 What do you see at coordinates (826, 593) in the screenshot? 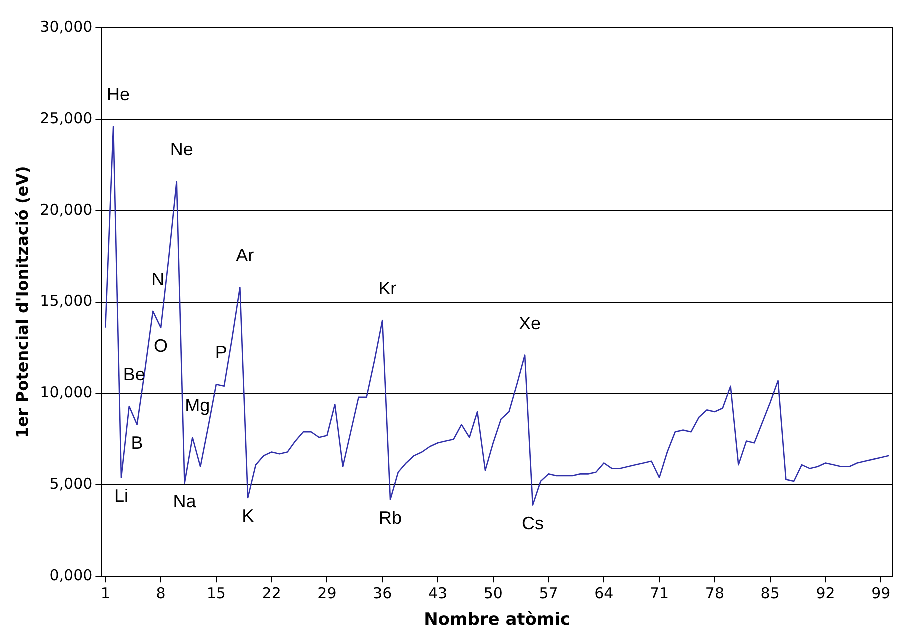
I see `x-tick-label: 92` at bounding box center [826, 593].